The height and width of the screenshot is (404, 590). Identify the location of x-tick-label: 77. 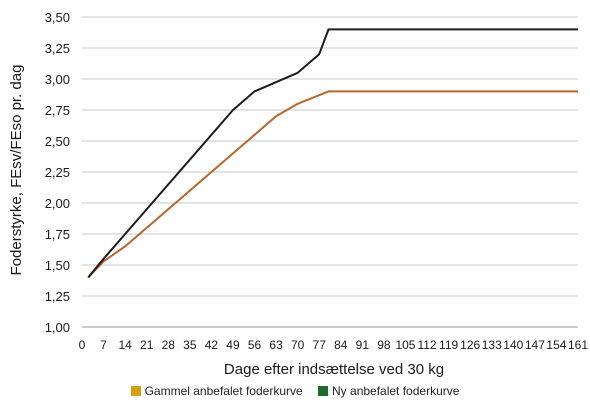
(320, 345).